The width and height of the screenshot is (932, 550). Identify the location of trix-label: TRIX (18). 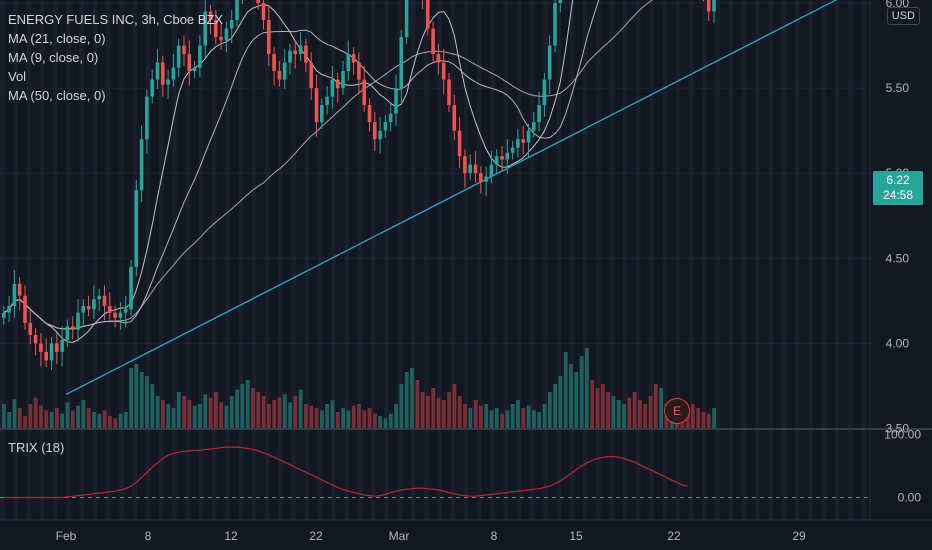
(36, 447).